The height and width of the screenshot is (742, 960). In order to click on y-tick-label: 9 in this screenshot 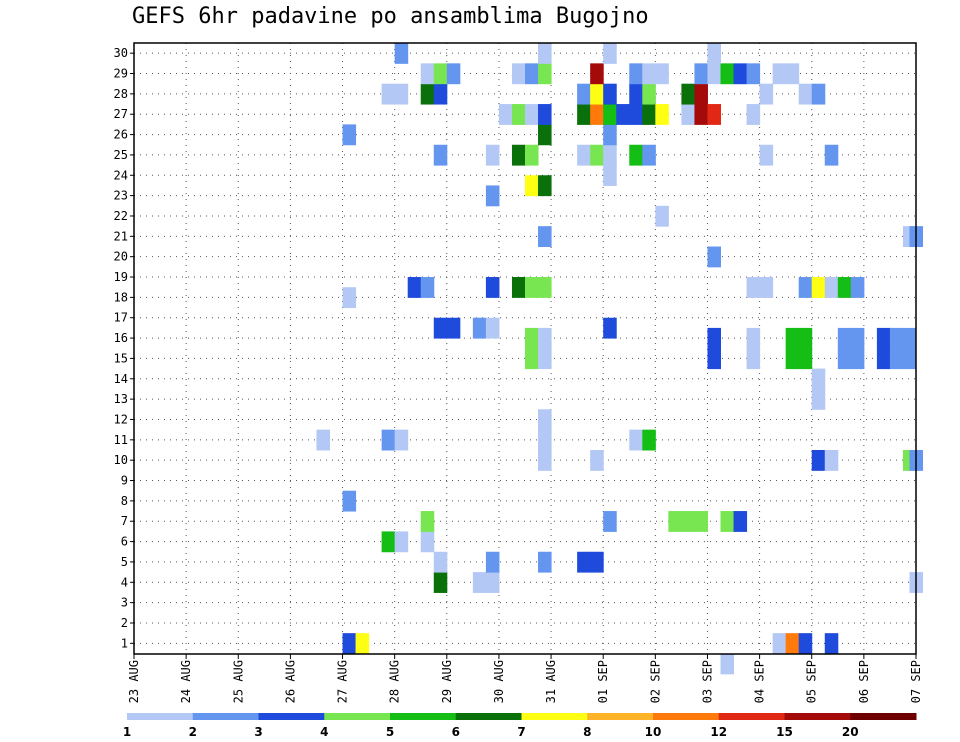, I will do `click(124, 481)`.